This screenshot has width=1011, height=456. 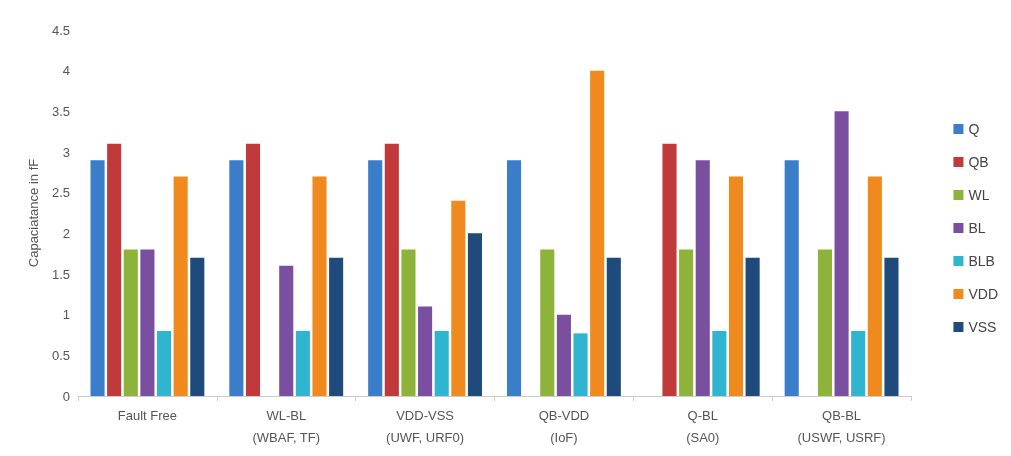 What do you see at coordinates (66, 396) in the screenshot?
I see `y-tick-label: 0` at bounding box center [66, 396].